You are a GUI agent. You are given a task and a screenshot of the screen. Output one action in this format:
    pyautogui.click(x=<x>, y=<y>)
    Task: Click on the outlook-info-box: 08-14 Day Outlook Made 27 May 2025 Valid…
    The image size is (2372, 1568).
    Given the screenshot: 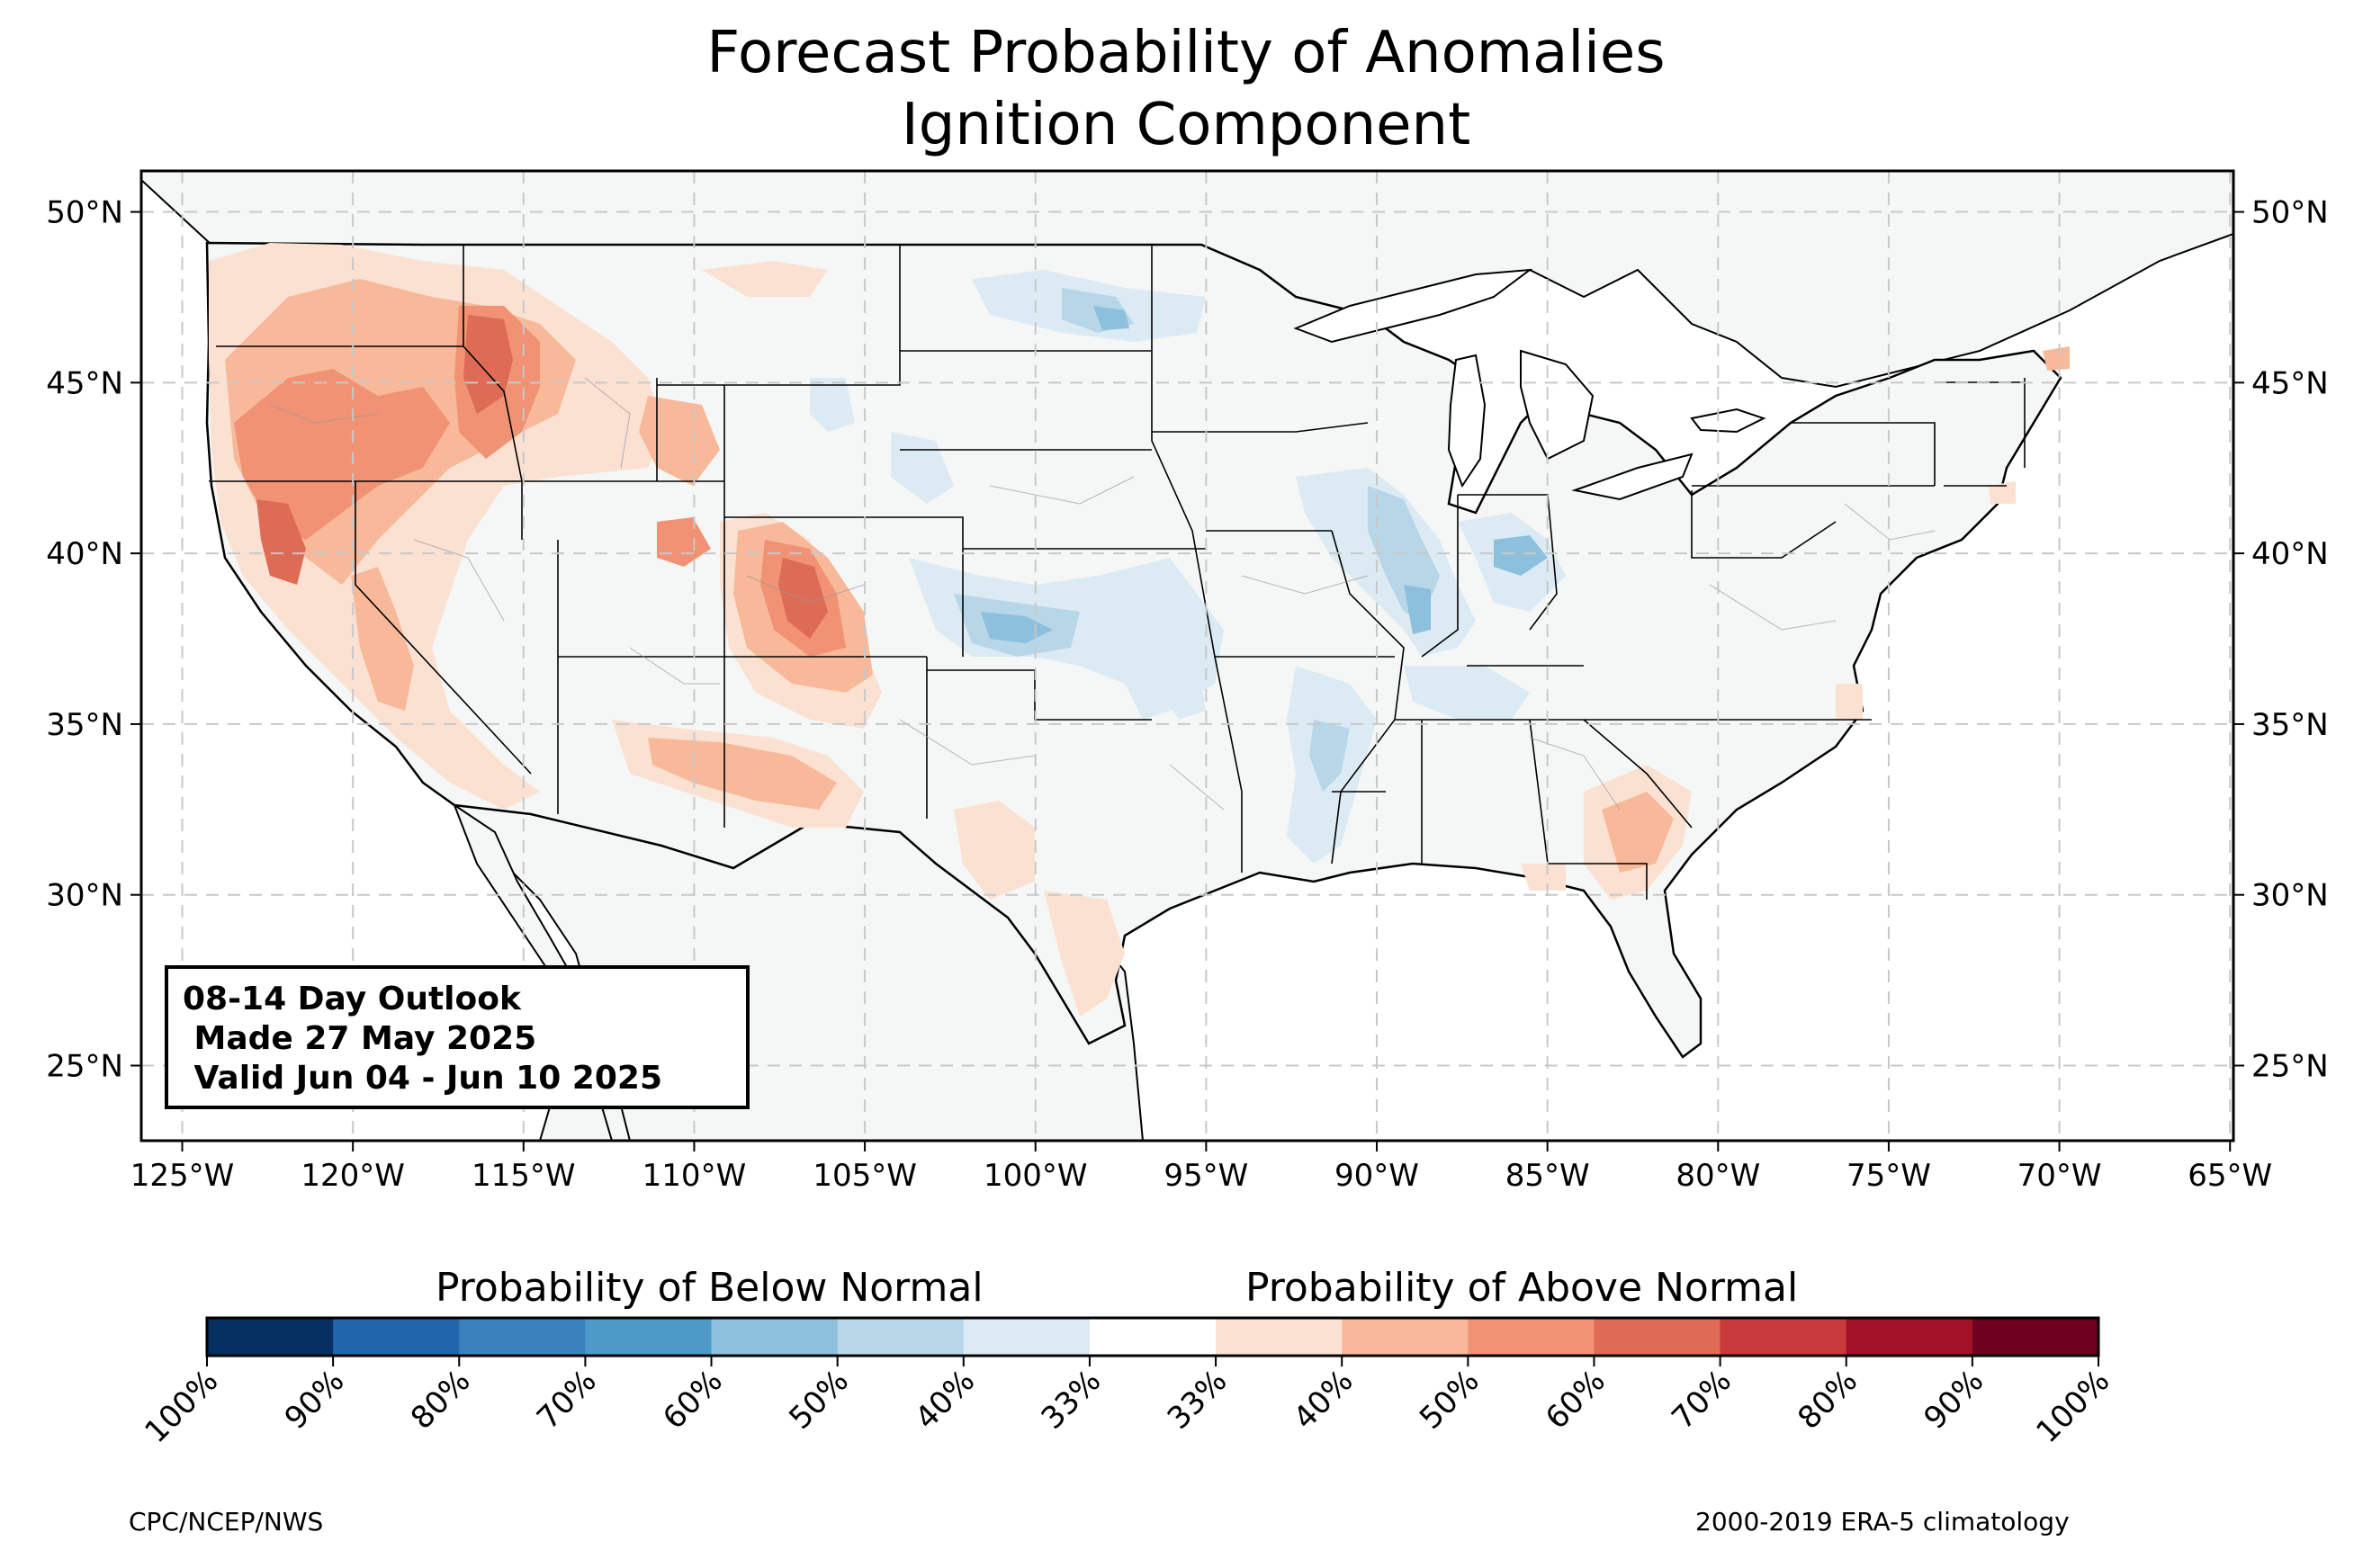 What is the action you would take?
    pyautogui.click(x=457, y=1037)
    